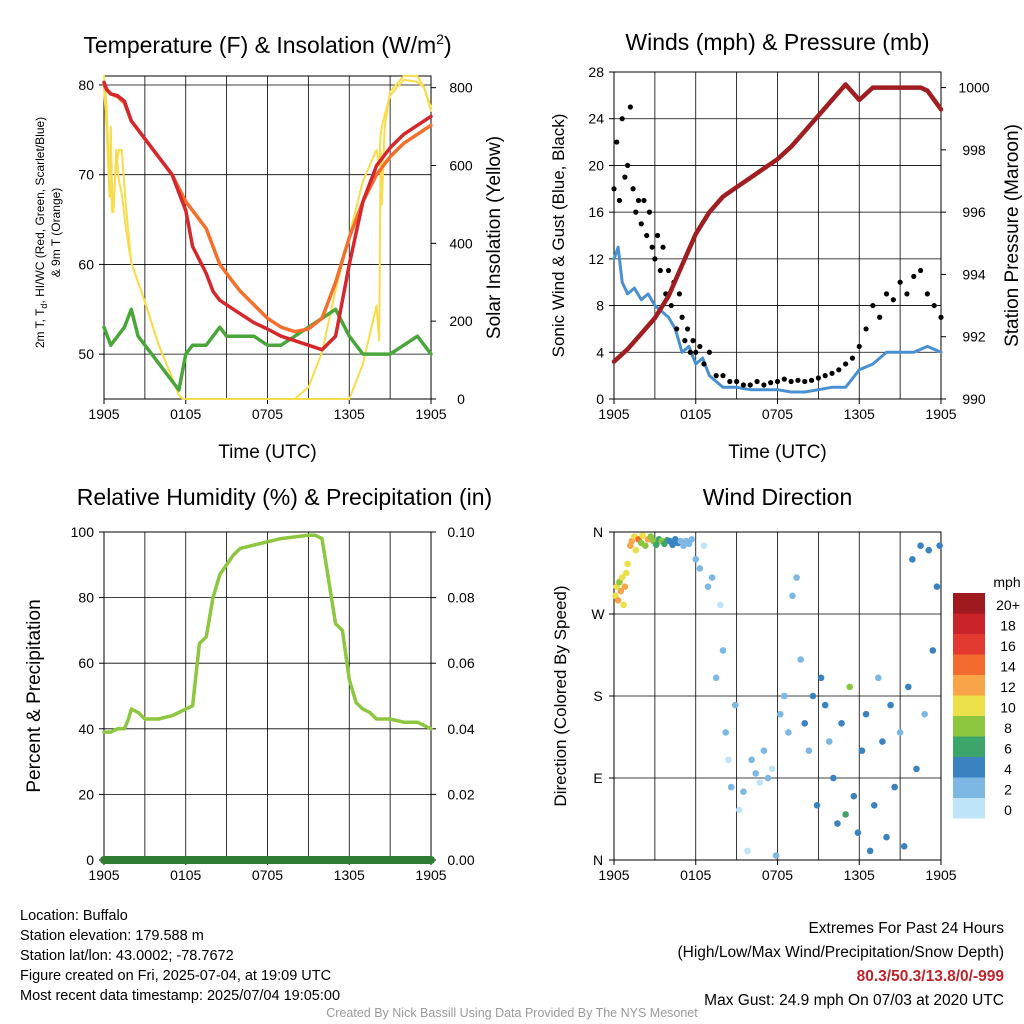 This screenshot has height=1024, width=1024. What do you see at coordinates (460, 532) in the screenshot?
I see `y-tick-label-right: 0.10` at bounding box center [460, 532].